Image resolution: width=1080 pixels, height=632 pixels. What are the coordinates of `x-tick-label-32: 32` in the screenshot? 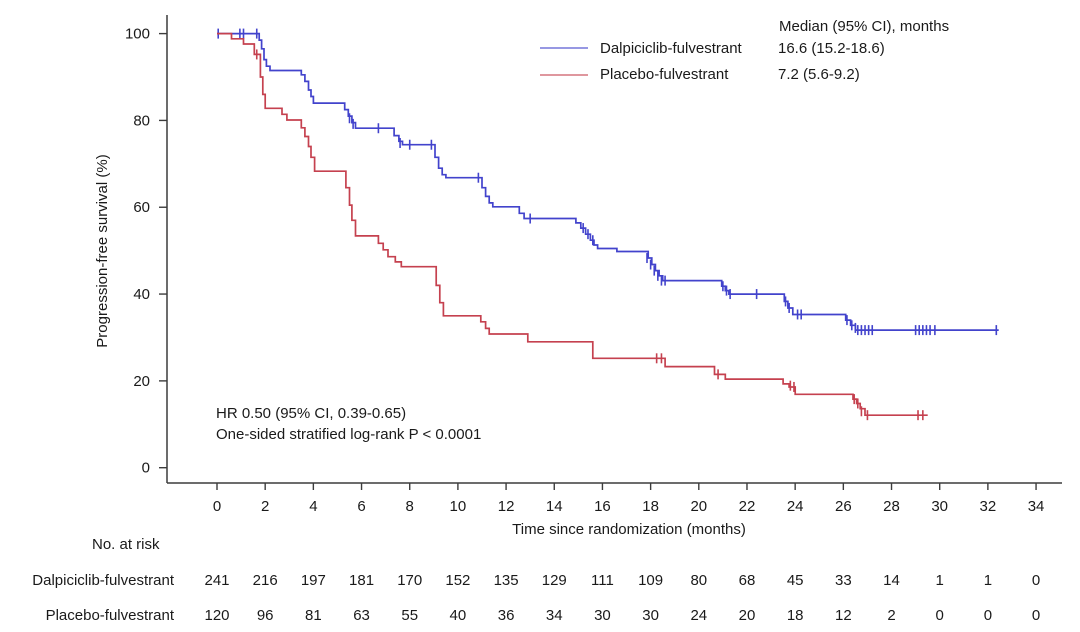 It's located at (988, 506).